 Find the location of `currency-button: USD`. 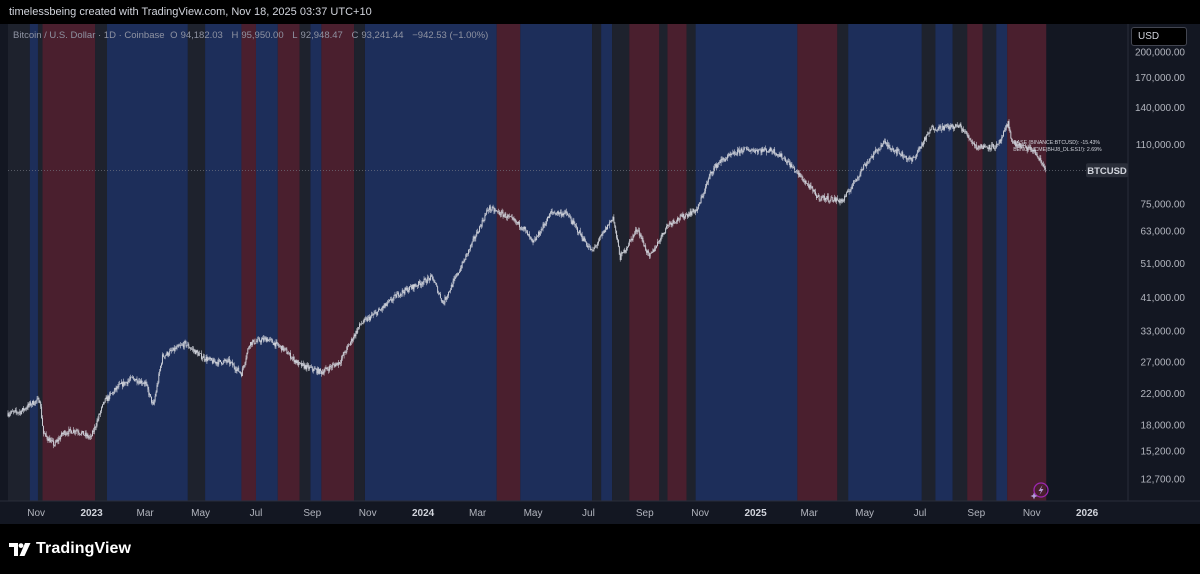

currency-button: USD is located at coordinates (1159, 36).